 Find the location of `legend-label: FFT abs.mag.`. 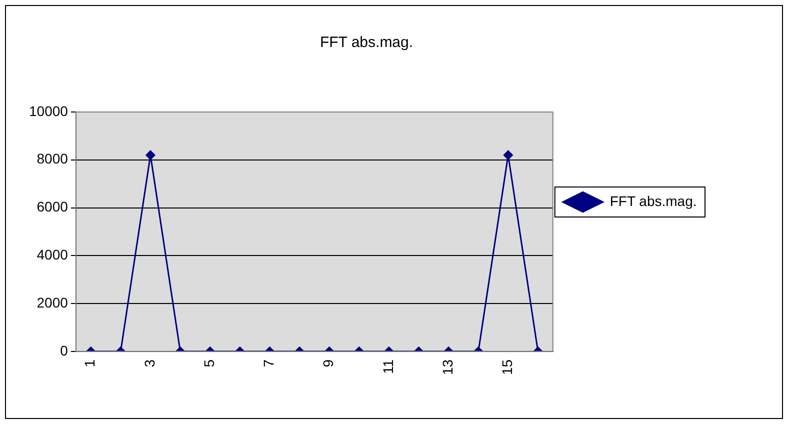

legend-label: FFT abs.mag. is located at coordinates (653, 200).